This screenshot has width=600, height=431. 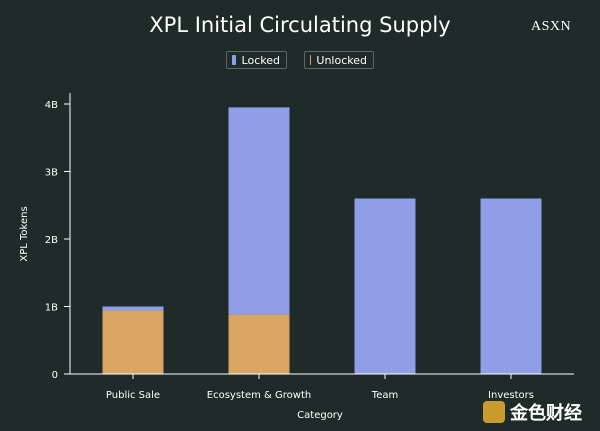 I want to click on y-tick-label: 4B, so click(x=51, y=105).